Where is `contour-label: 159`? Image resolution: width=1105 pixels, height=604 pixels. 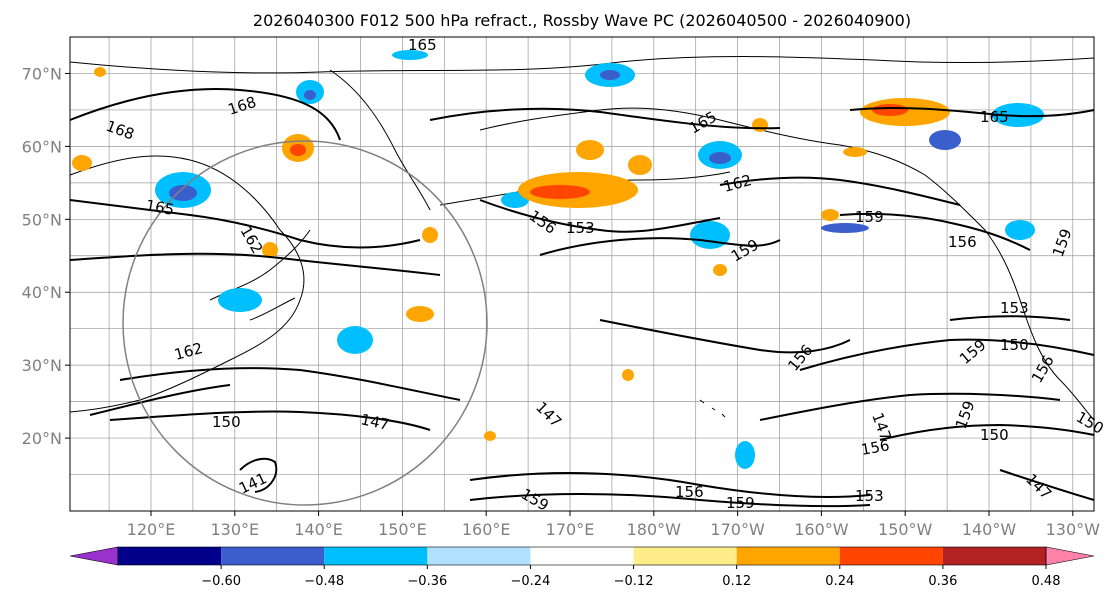 contour-label: 159 is located at coordinates (740, 503).